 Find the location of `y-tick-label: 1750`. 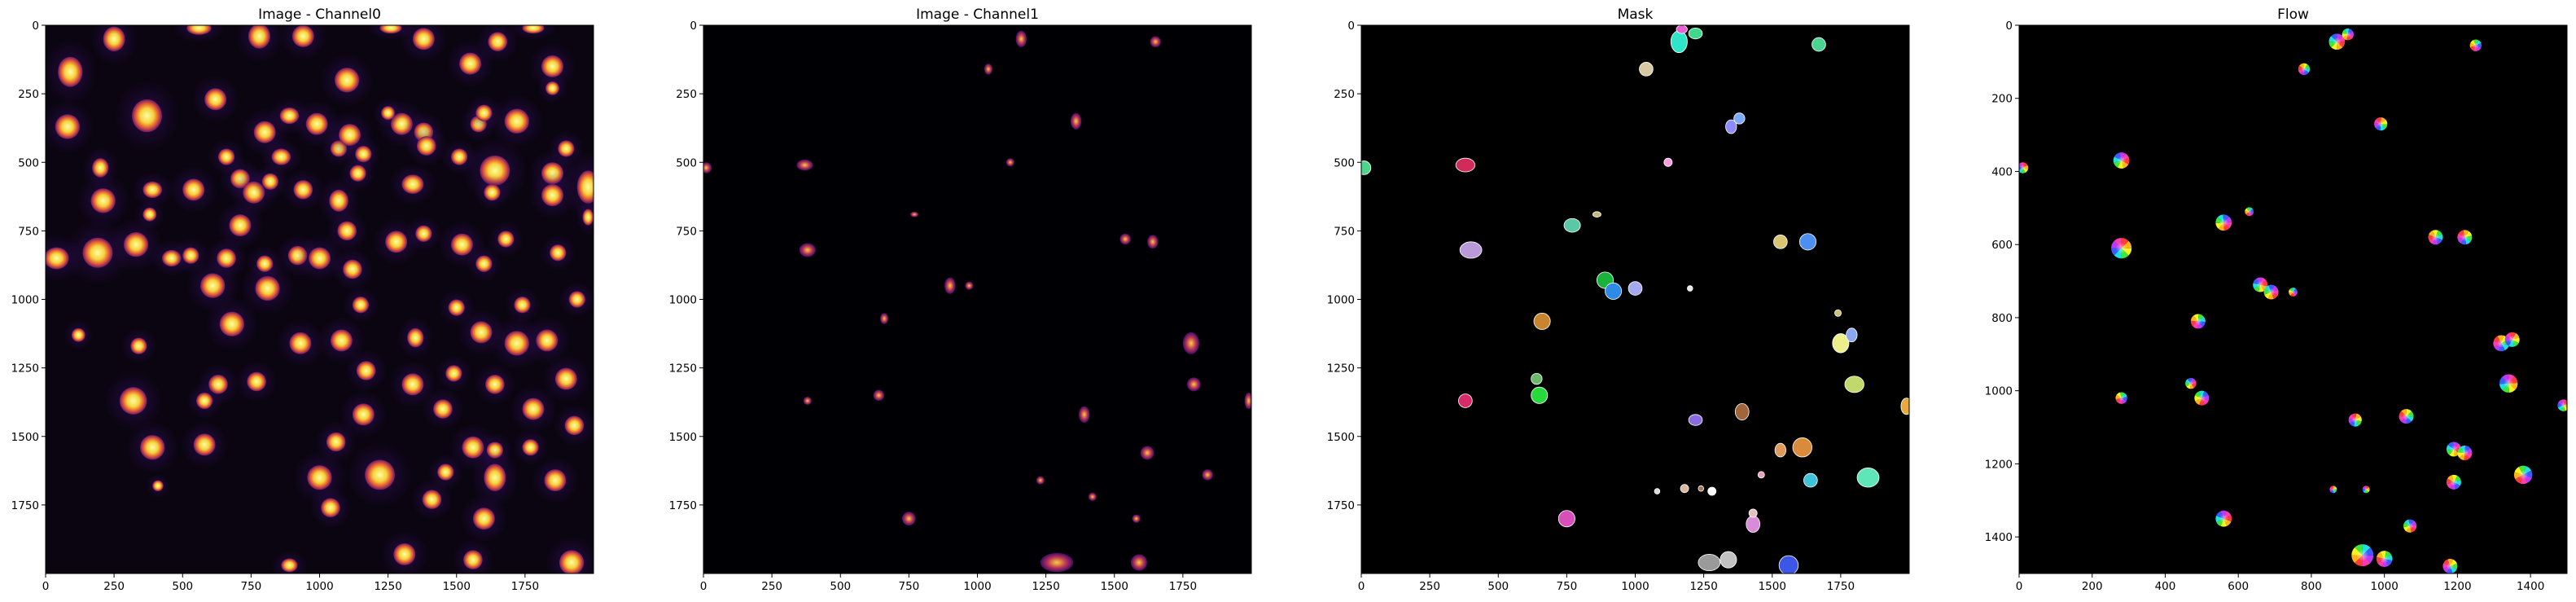

y-tick-label: 1750 is located at coordinates (683, 506).